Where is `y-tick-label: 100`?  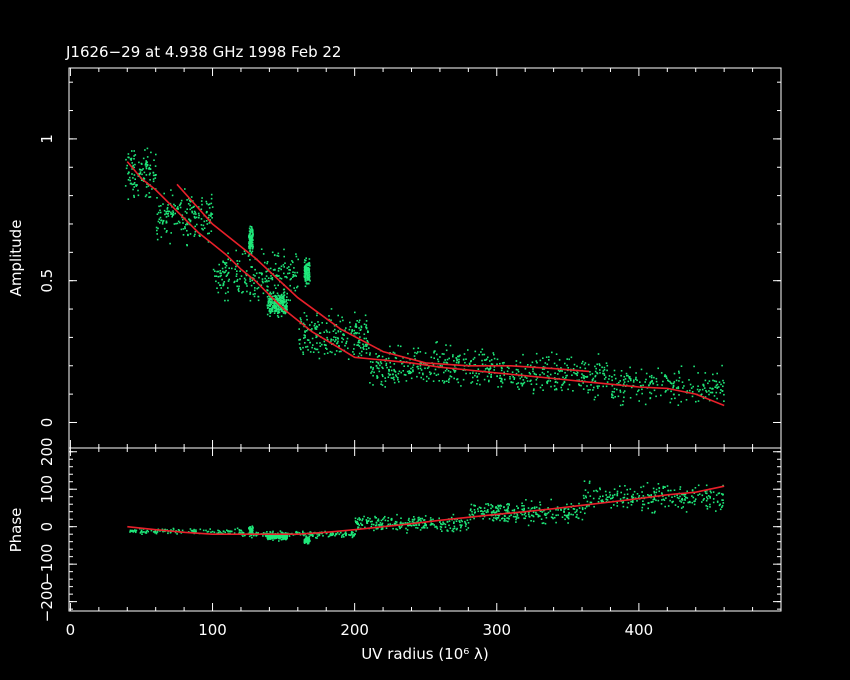 y-tick-label: 100 is located at coordinates (47, 489).